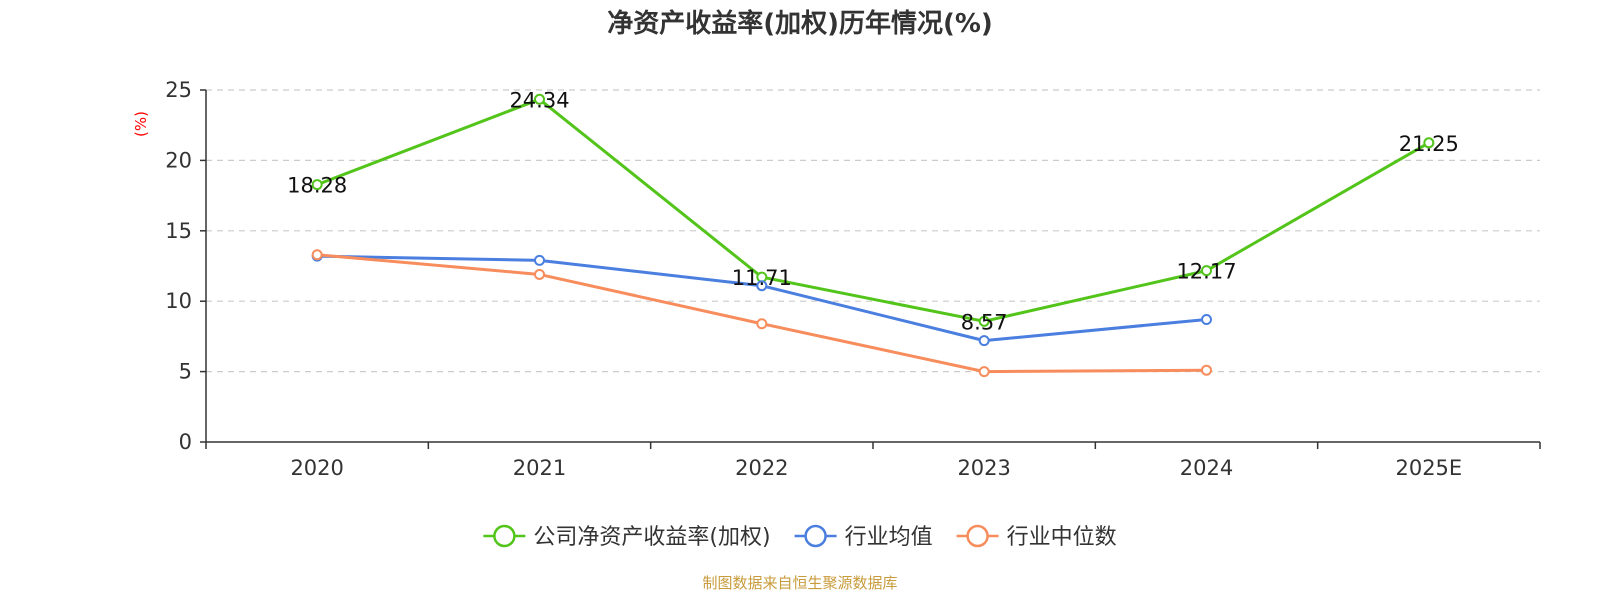 The width and height of the screenshot is (1600, 600). What do you see at coordinates (185, 372) in the screenshot?
I see `y-tick-label-5: 5` at bounding box center [185, 372].